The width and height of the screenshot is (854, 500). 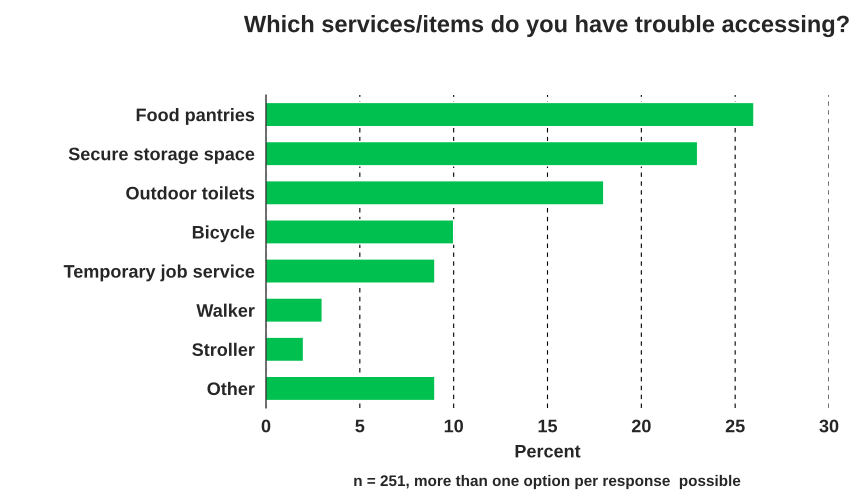 What do you see at coordinates (735, 426) in the screenshot?
I see `x-tick-label: 25` at bounding box center [735, 426].